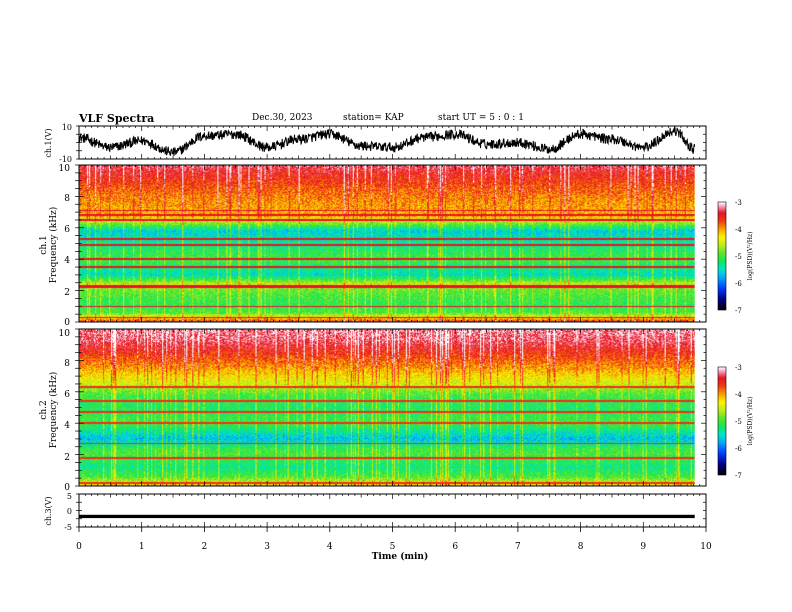 Image resolution: width=792 pixels, height=612 pixels. Describe the element at coordinates (750, 421) in the screenshot. I see `ch2-cbar-label: log(PSD)(V²/Hz)` at that location.